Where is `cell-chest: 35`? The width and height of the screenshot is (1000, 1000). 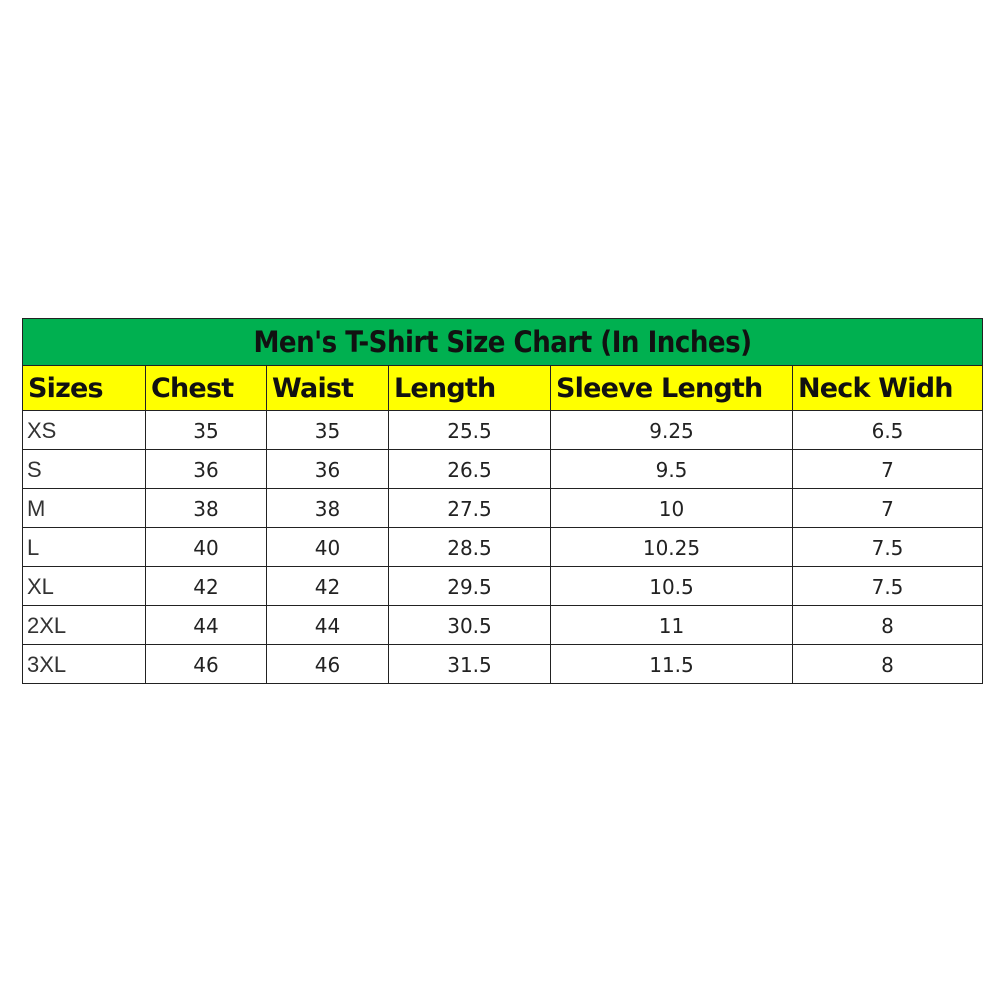 cell-chest: 35 is located at coordinates (206, 430).